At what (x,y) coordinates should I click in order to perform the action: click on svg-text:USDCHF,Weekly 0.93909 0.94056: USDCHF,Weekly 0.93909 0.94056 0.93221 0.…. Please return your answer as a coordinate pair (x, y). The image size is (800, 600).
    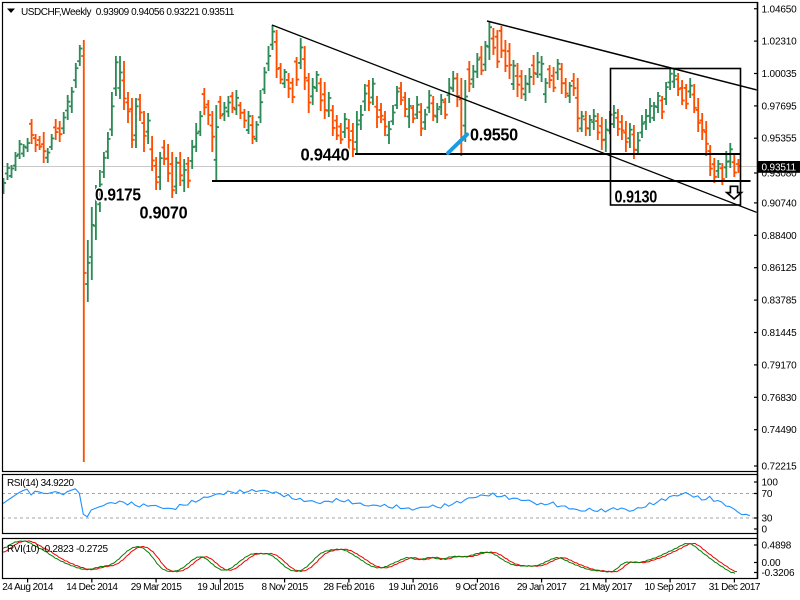
    Looking at the image, I should click on (128, 12).